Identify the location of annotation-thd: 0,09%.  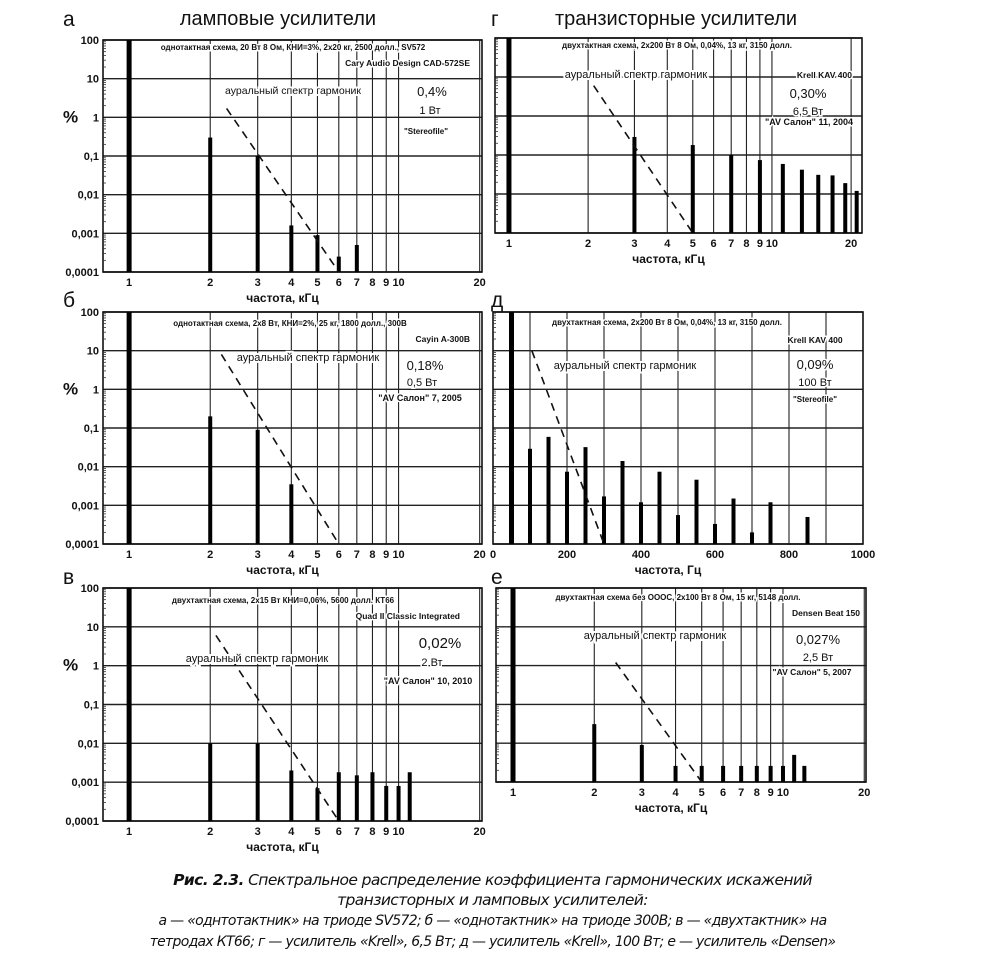
(815, 364).